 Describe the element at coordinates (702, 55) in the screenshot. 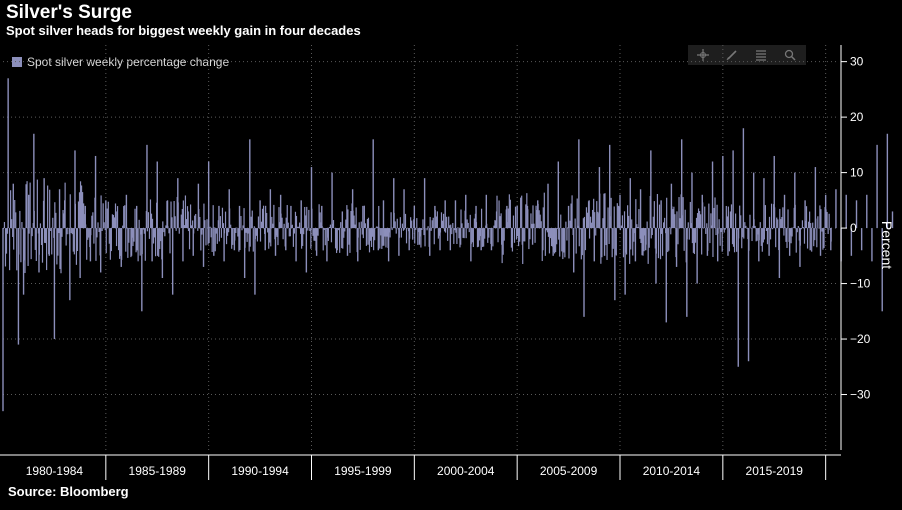

I see `crosshair-icon` at that location.